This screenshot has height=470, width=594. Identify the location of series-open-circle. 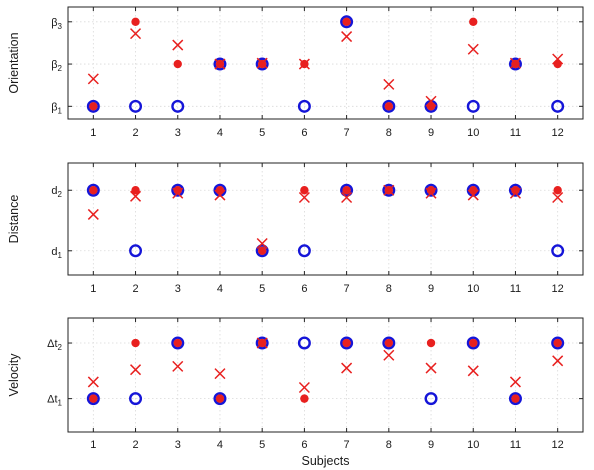
(325, 220).